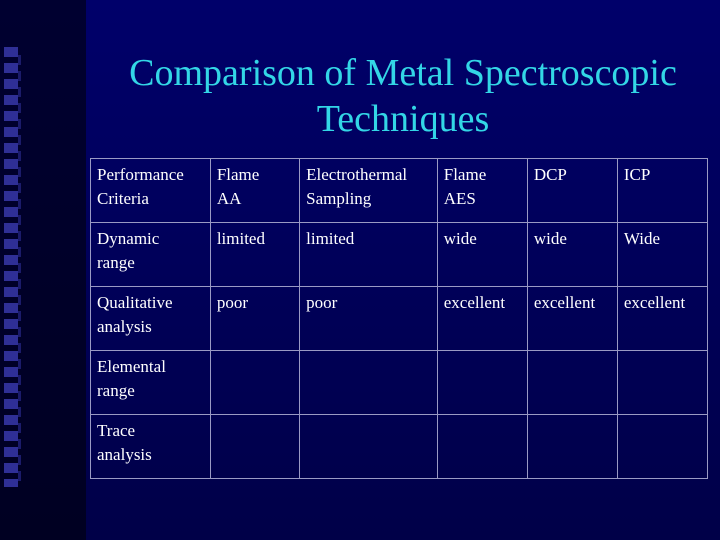 Image resolution: width=720 pixels, height=540 pixels. What do you see at coordinates (150, 318) in the screenshot?
I see `table-cell: Qualitative analysis` at bounding box center [150, 318].